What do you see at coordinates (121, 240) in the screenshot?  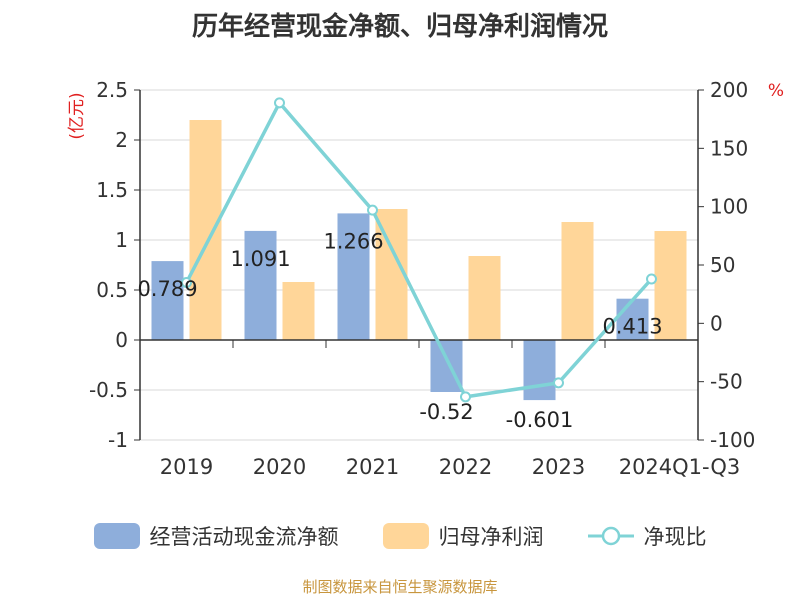 I see `y-left-tick-label: 1` at bounding box center [121, 240].